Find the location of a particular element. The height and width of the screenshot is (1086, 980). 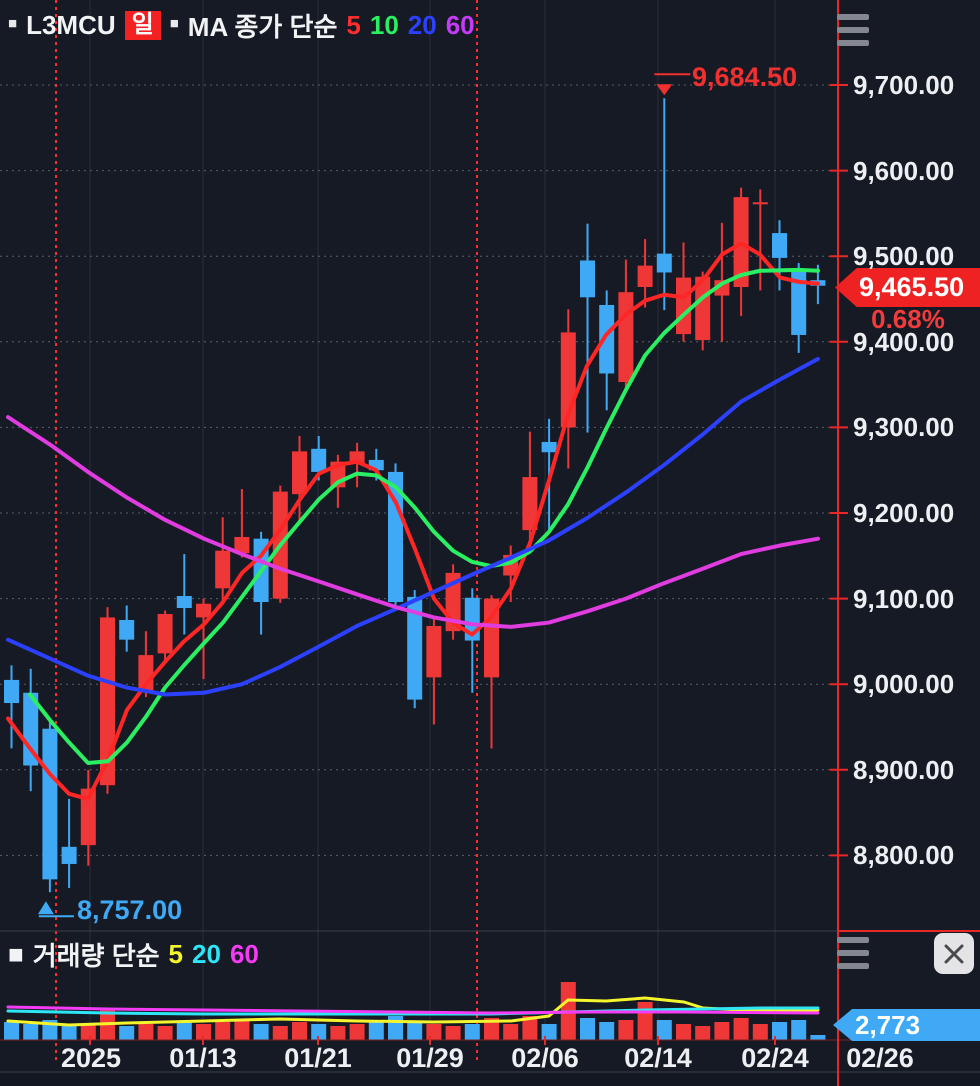

price-pane-menu-icon is located at coordinates (853, 33).